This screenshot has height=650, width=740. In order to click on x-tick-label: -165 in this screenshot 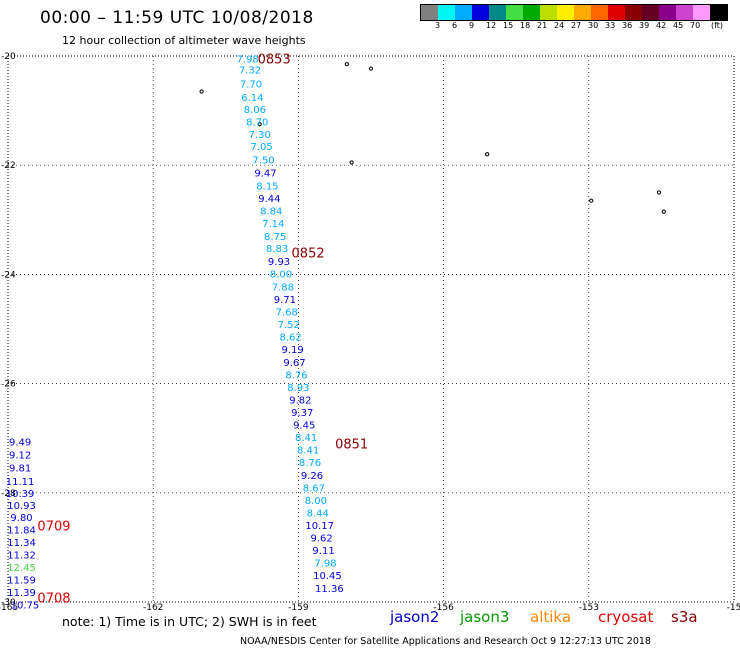, I will do `click(9, 608)`.